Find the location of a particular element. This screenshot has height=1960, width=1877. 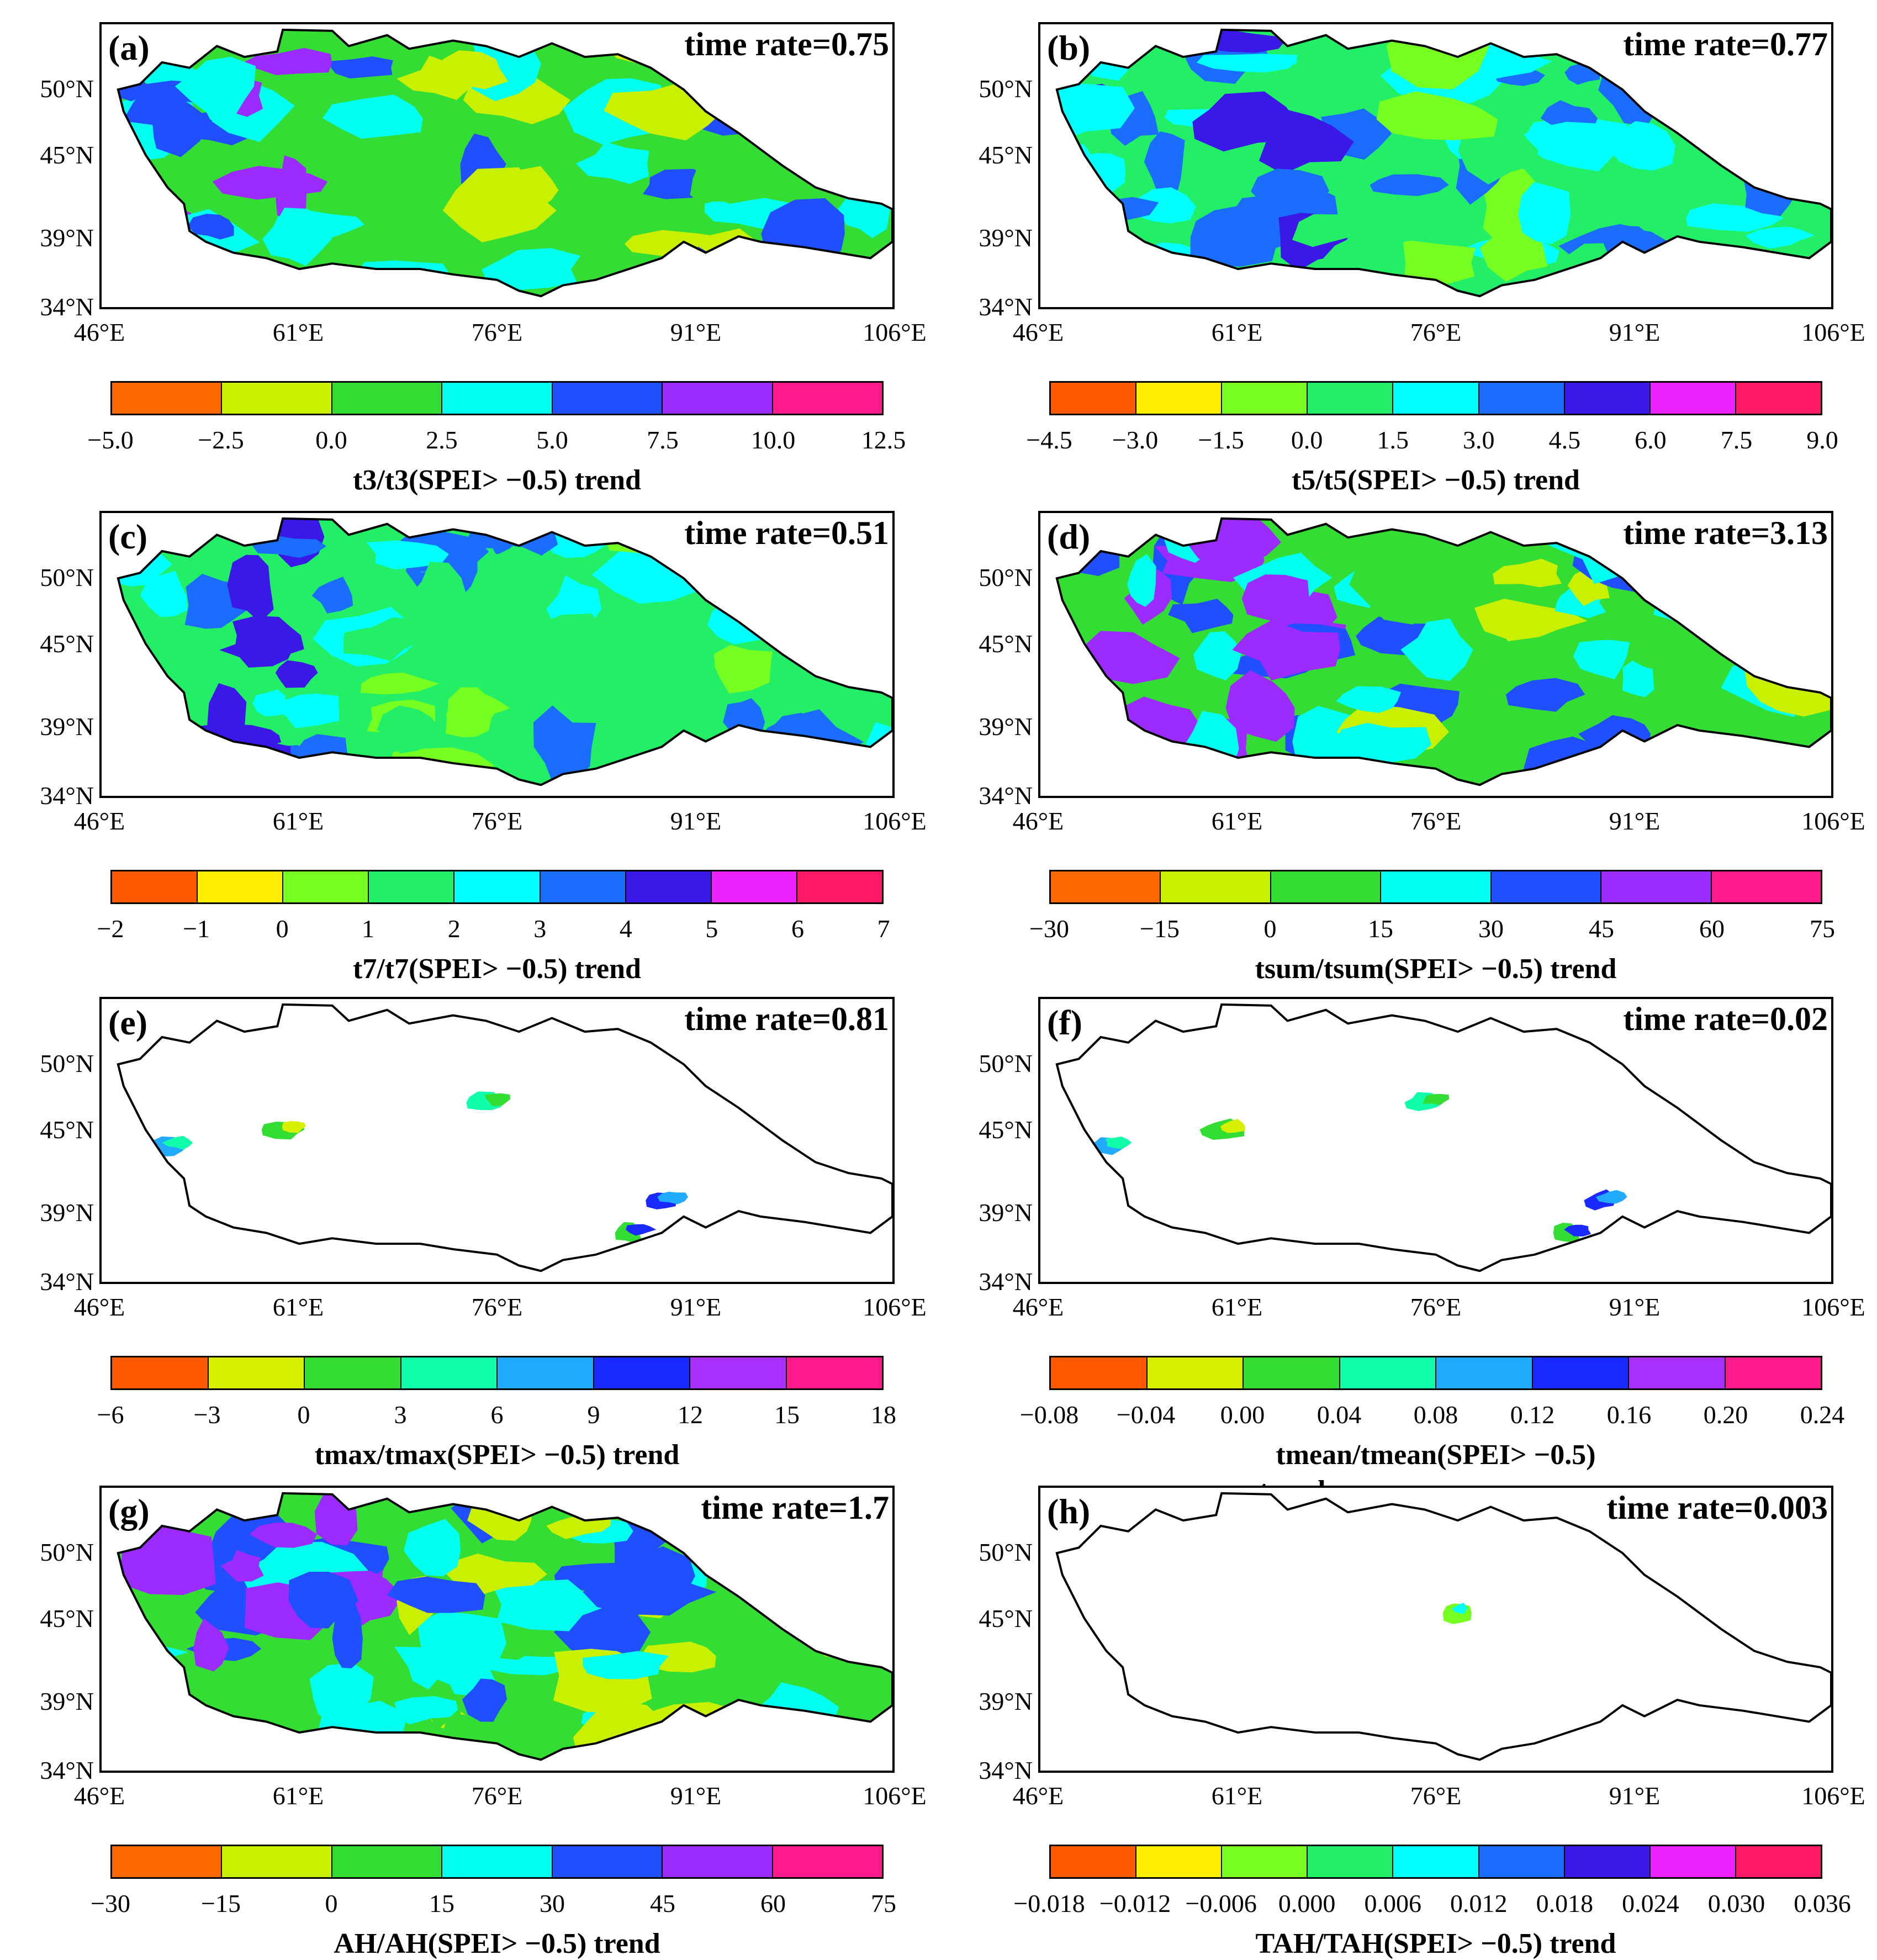

colorbar-tick-label: 9.0 is located at coordinates (1822, 440).